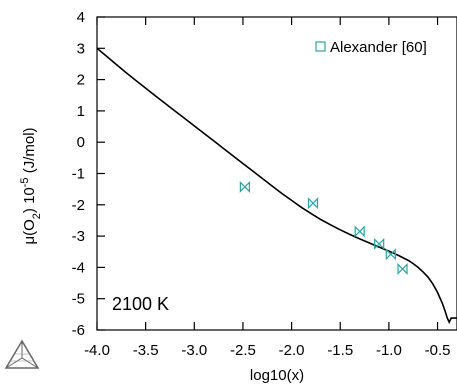  Describe the element at coordinates (81, 80) in the screenshot. I see `y-tick-label: 2` at that location.